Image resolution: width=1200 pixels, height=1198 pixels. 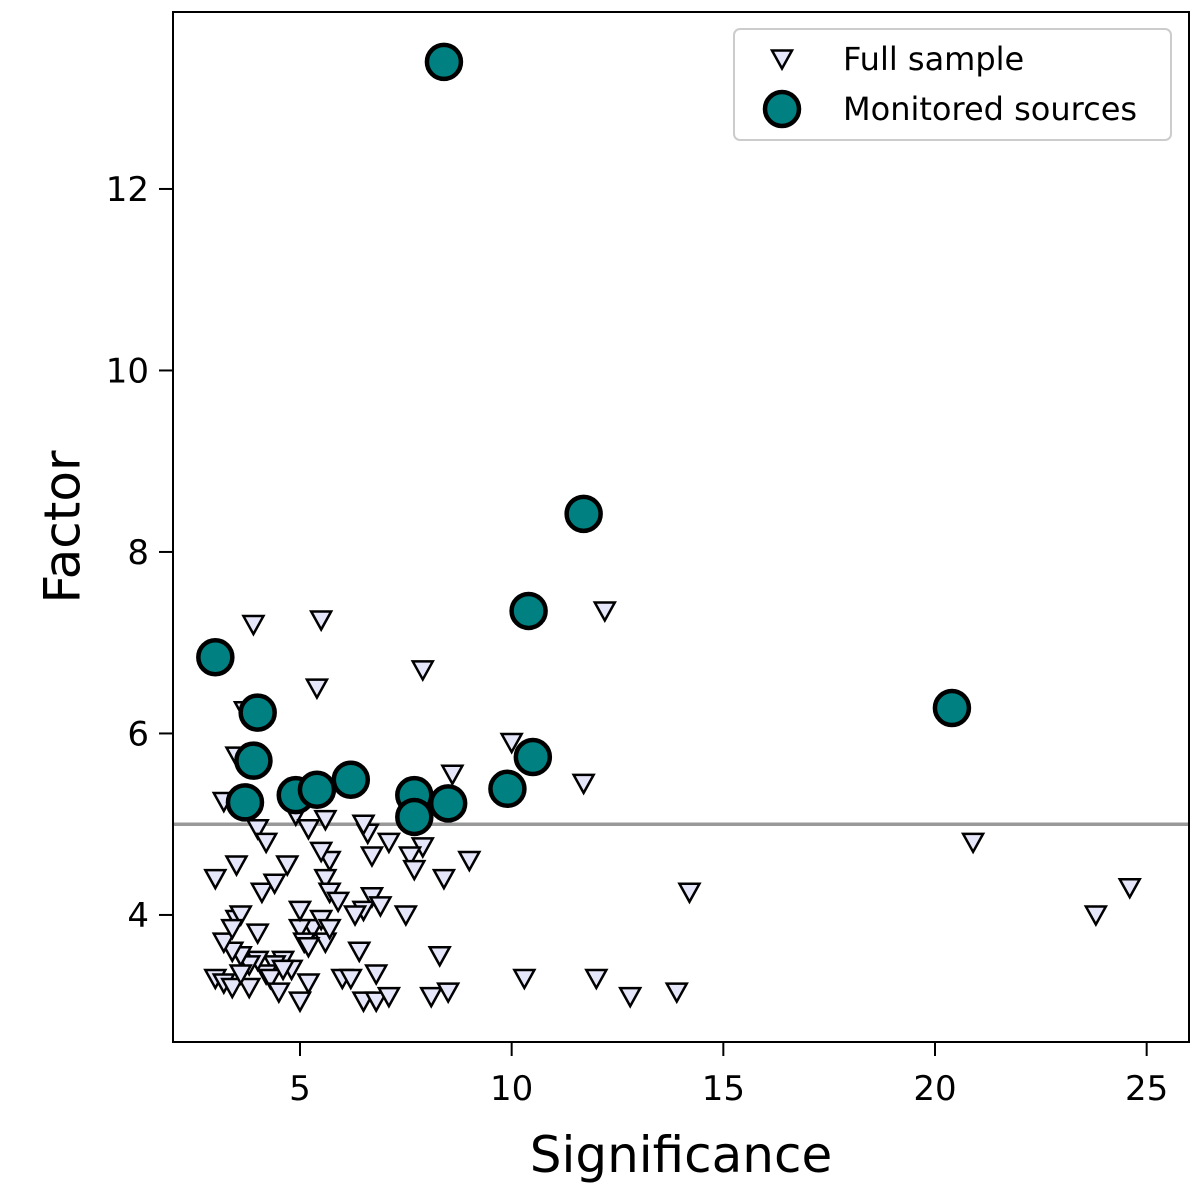 What do you see at coordinates (723, 1089) in the screenshot?
I see `x-tick-label: 15` at bounding box center [723, 1089].